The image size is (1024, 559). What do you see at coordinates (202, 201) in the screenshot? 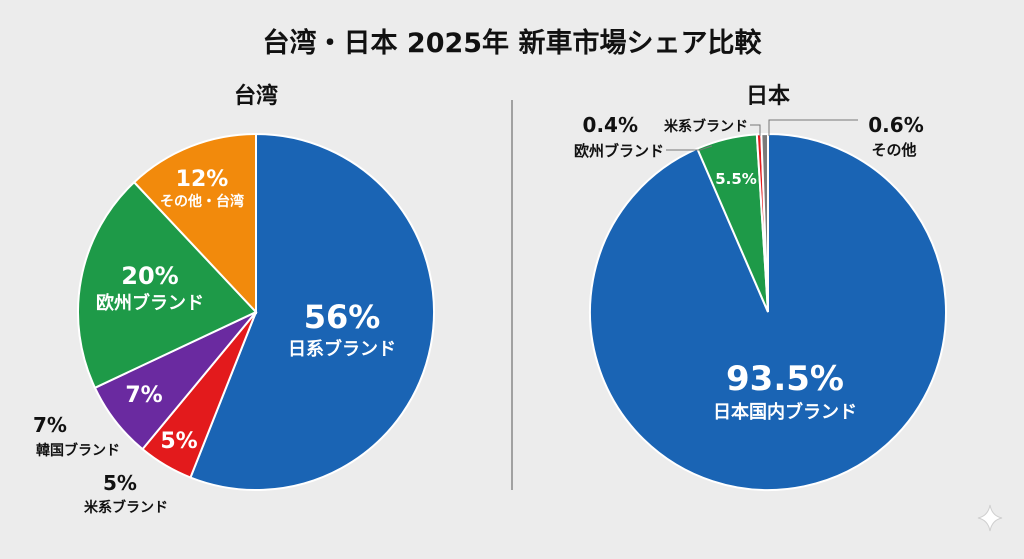
I see `taiwan-other-label: その他・台湾` at bounding box center [202, 201].